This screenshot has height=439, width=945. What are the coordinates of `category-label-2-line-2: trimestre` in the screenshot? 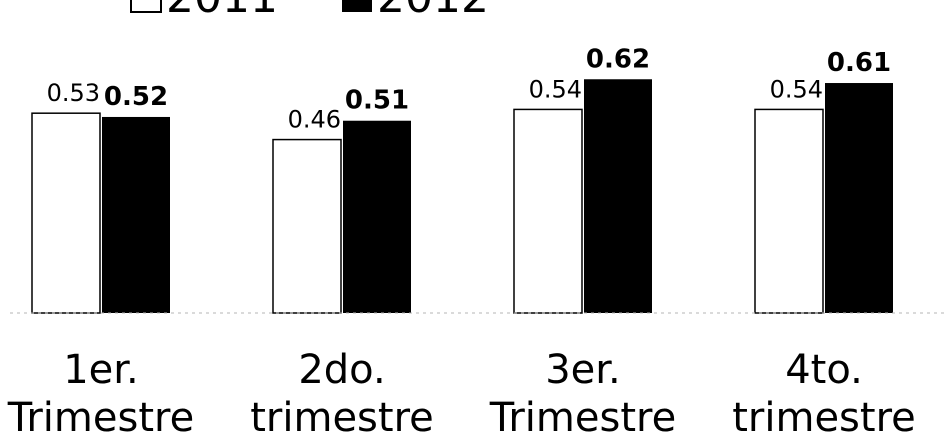 It's located at (342, 417).